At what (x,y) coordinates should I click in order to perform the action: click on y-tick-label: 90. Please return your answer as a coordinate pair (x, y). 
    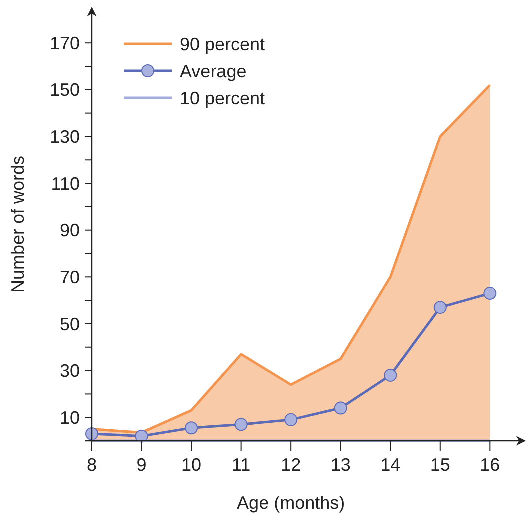
    Looking at the image, I should click on (70, 230).